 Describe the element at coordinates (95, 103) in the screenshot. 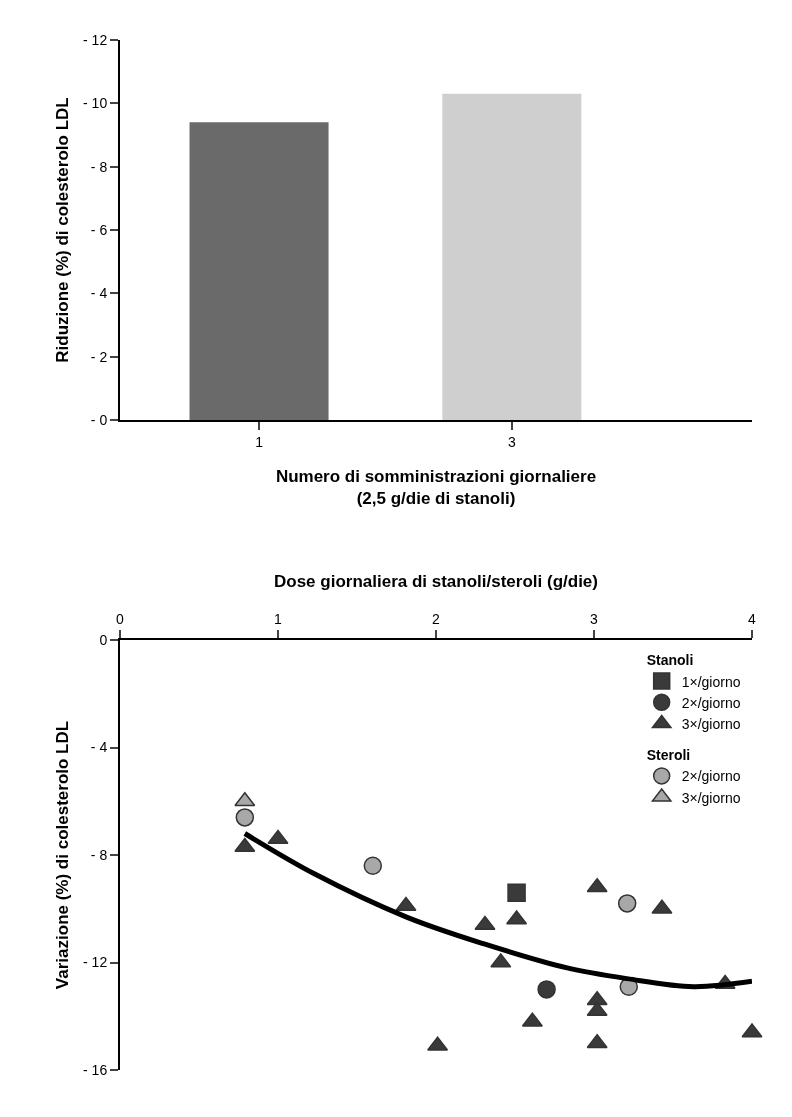

I see `y-tick-label: - 10` at that location.